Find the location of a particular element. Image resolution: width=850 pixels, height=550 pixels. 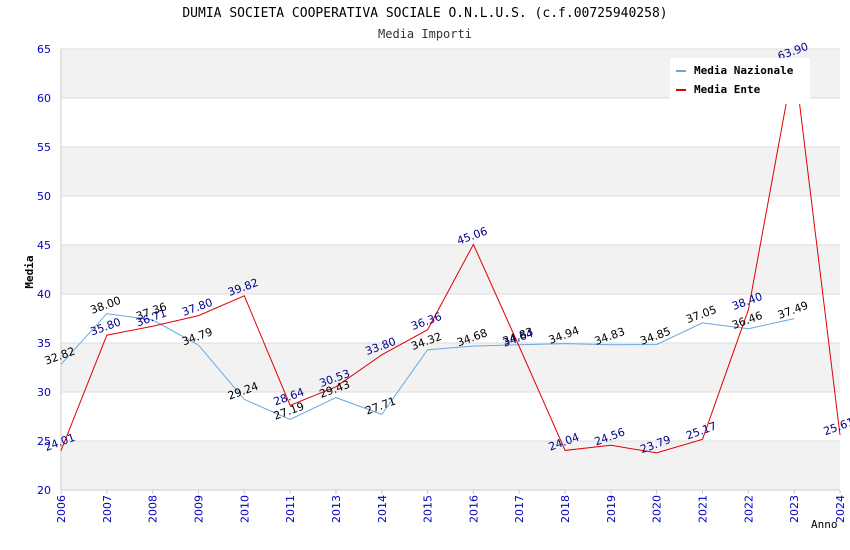

x-tick-label: 2011 is located at coordinates (290, 509).